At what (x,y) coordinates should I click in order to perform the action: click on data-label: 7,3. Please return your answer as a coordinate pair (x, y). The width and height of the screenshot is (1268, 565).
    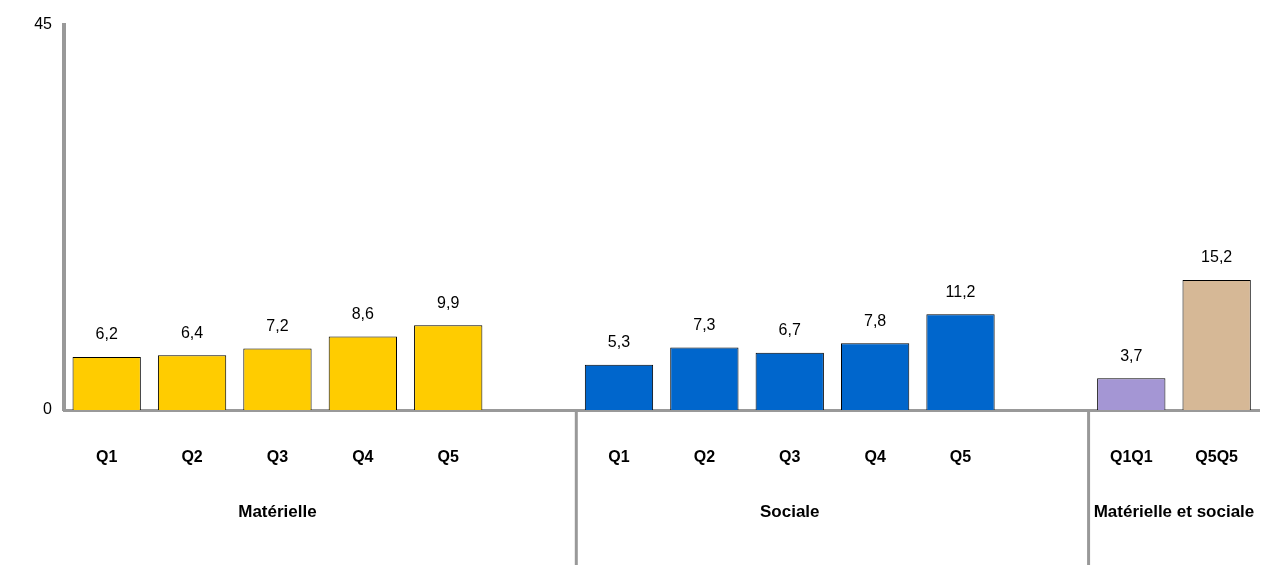
    Looking at the image, I should click on (704, 324).